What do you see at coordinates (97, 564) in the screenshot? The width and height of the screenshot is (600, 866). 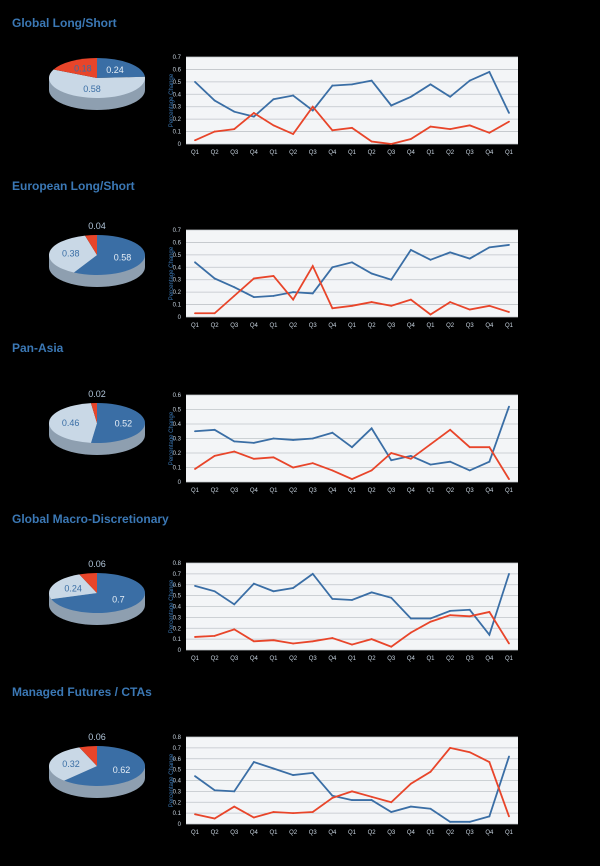 I see `pie-label: 0.06` at bounding box center [97, 564].